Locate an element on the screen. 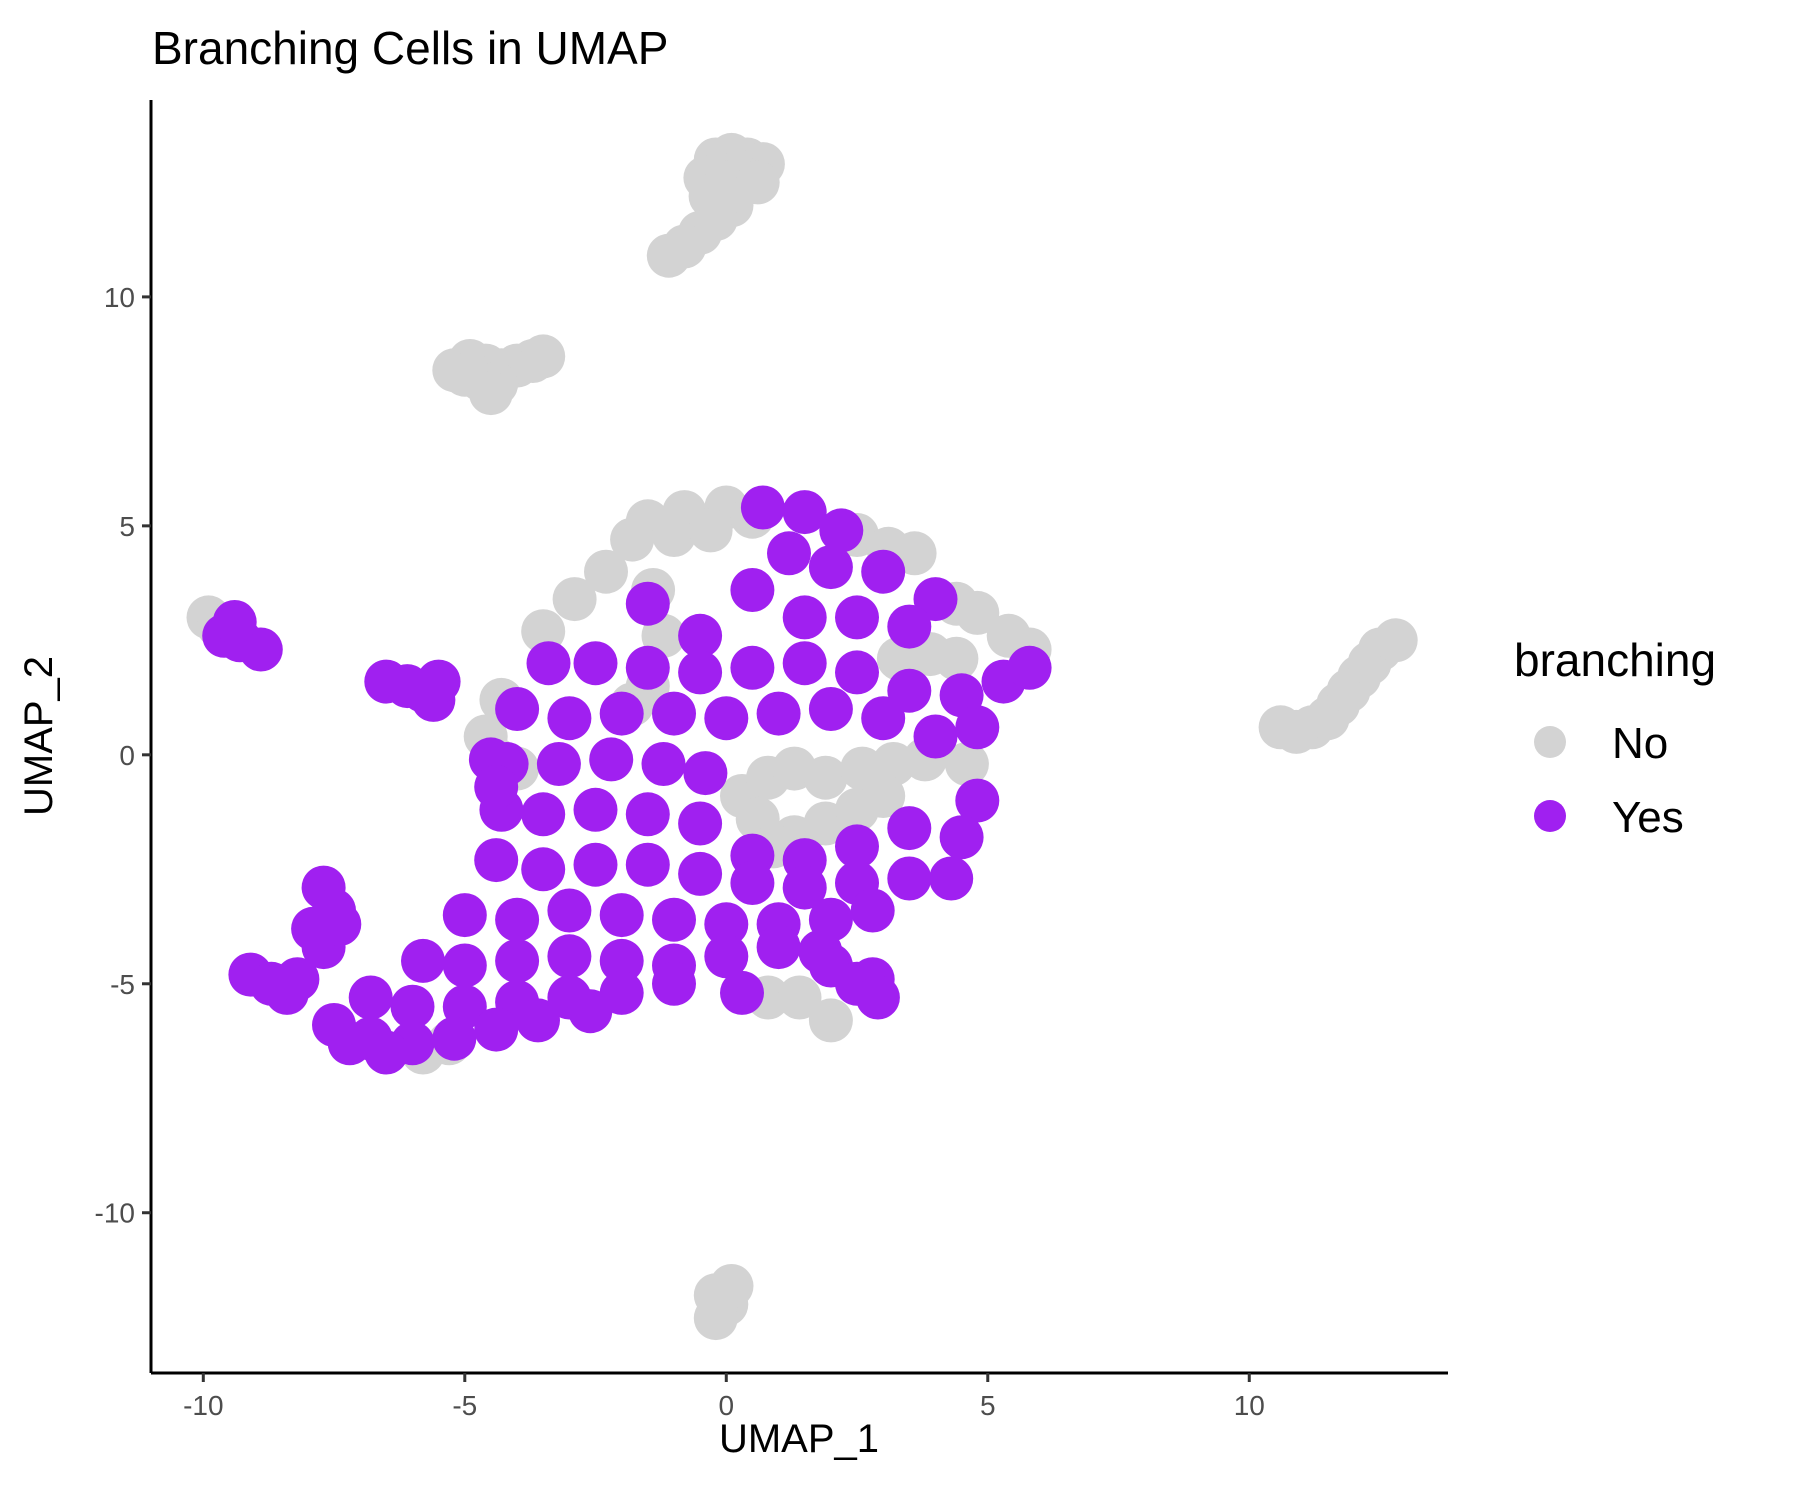 The height and width of the screenshot is (1500, 1800). y-tick-label: -10 is located at coordinates (115, 1213).